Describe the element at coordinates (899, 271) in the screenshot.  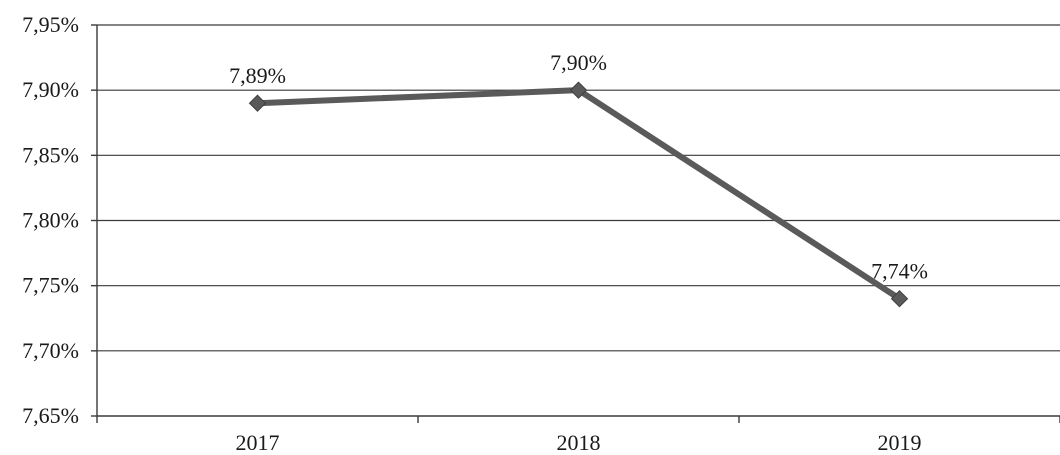
I see `data-label: 7,74%` at that location.